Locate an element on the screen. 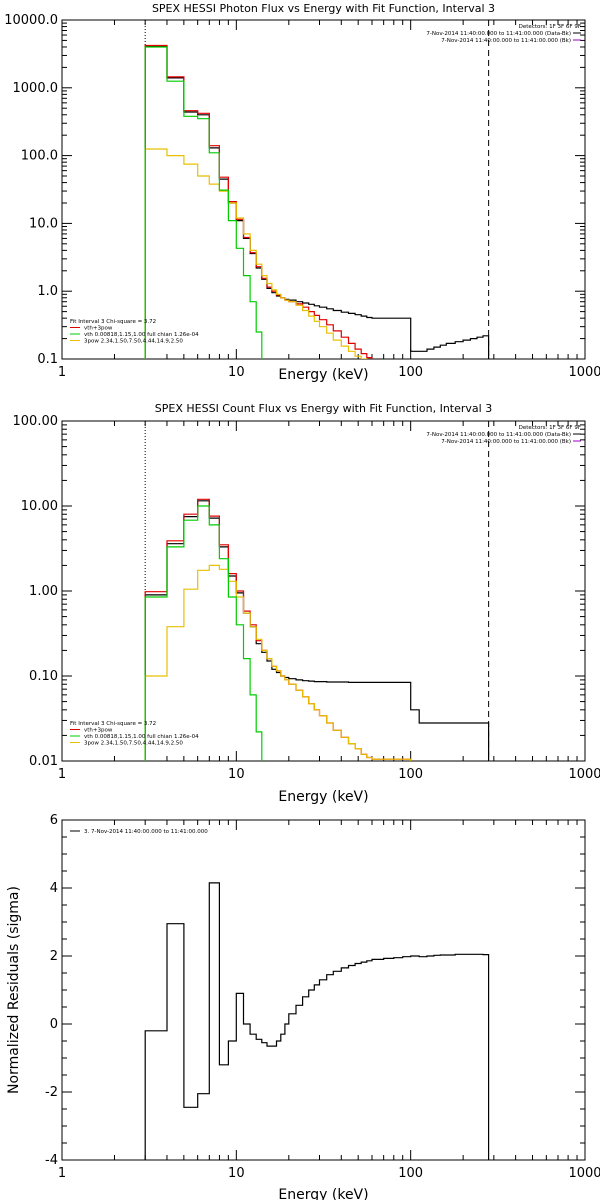 Image resolution: width=600 pixels, height=1200 pixels. y-tick-label: 2 is located at coordinates (54, 956).